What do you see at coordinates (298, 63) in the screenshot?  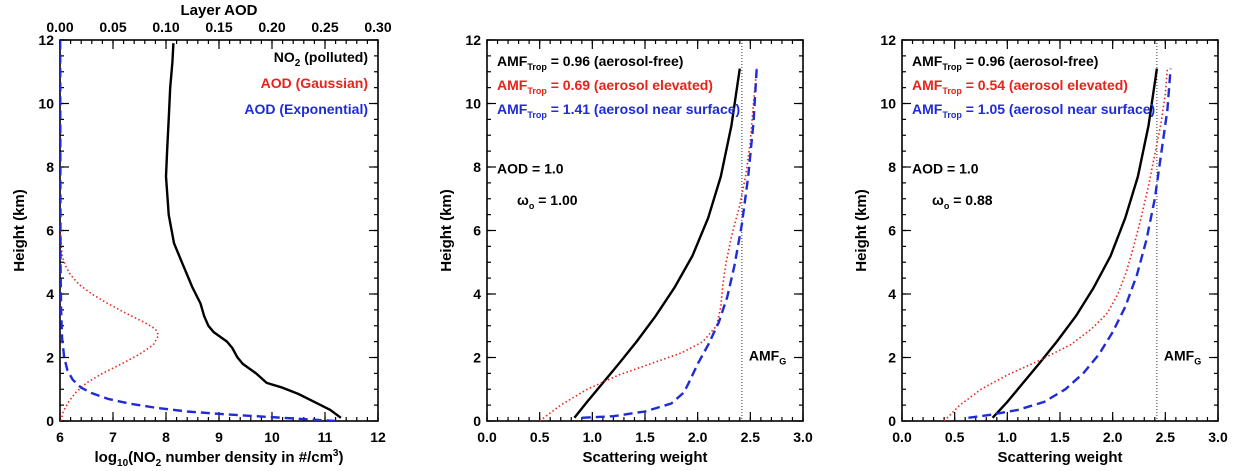 I see `legend-sub: 2` at bounding box center [298, 63].